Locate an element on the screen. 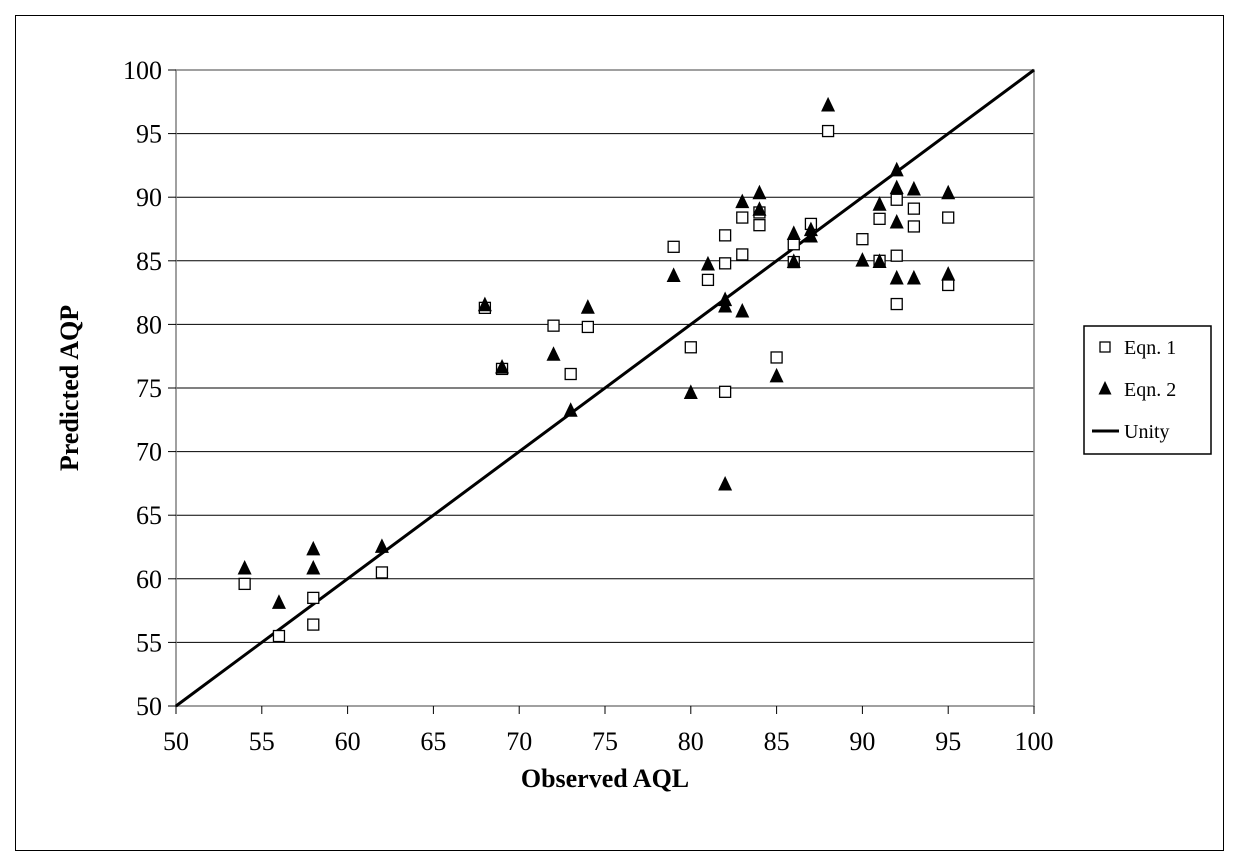 The image size is (1241, 867). y-tick-label: 90 is located at coordinates (149, 197).